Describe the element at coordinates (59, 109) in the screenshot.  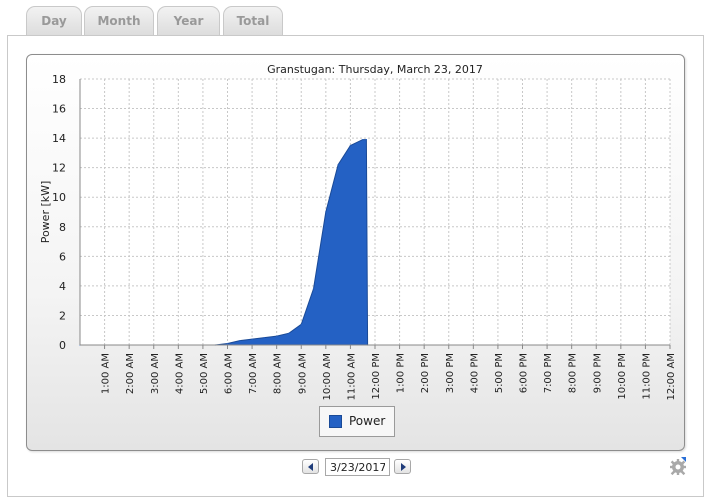
I see `y-tick-label: 16` at that location.